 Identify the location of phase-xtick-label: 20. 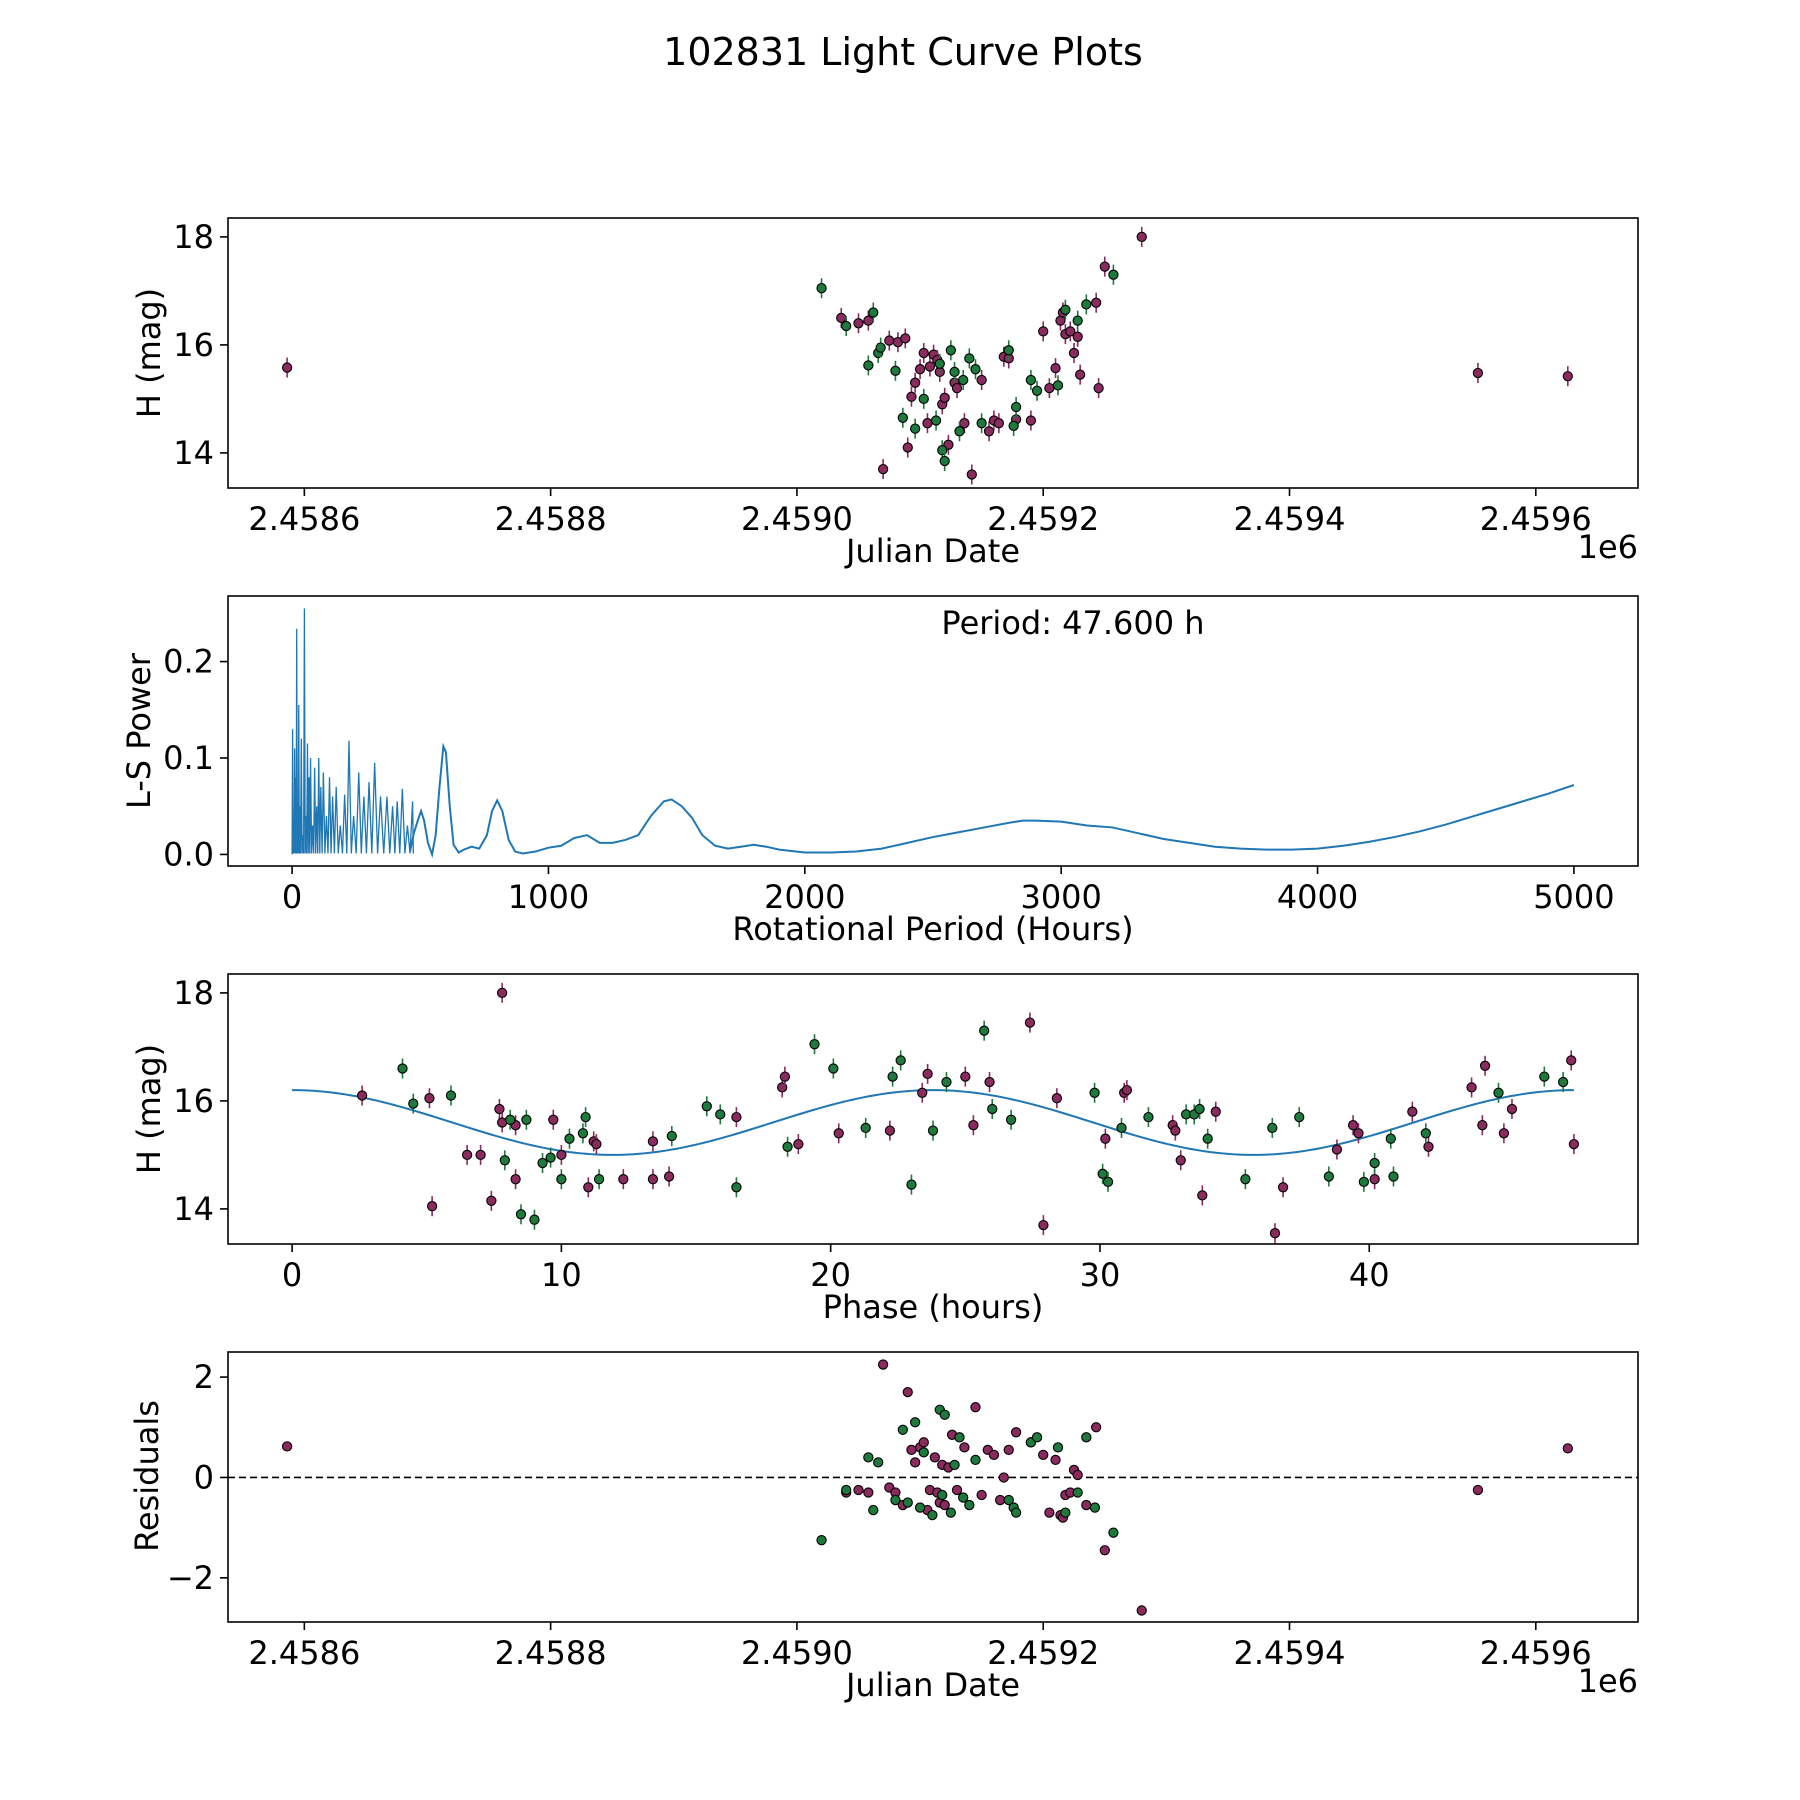
(830, 1275).